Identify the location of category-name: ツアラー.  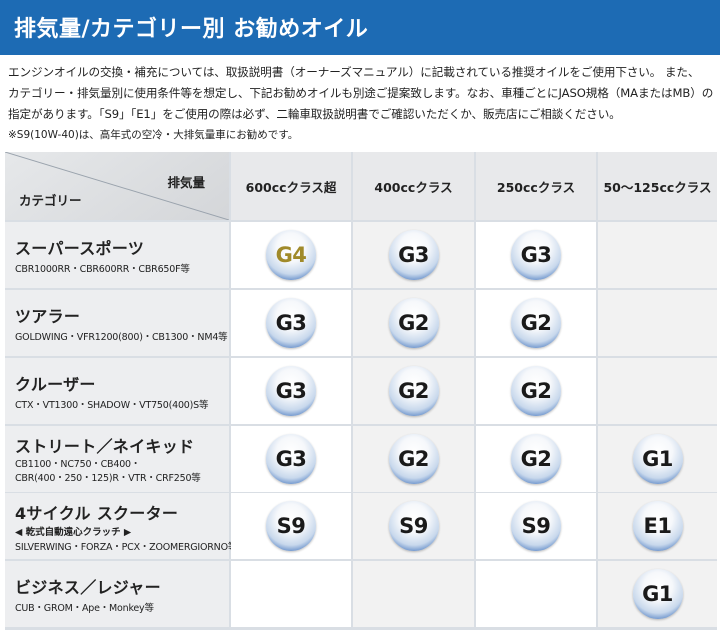
(48, 316).